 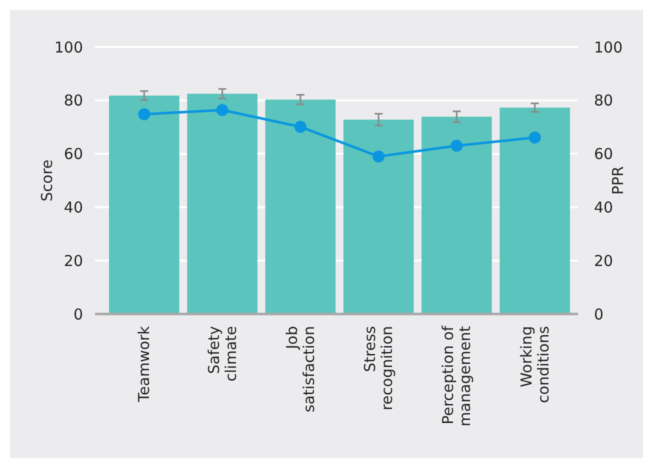 What do you see at coordinates (604, 207) in the screenshot?
I see `y2-tick-label: 40` at bounding box center [604, 207].